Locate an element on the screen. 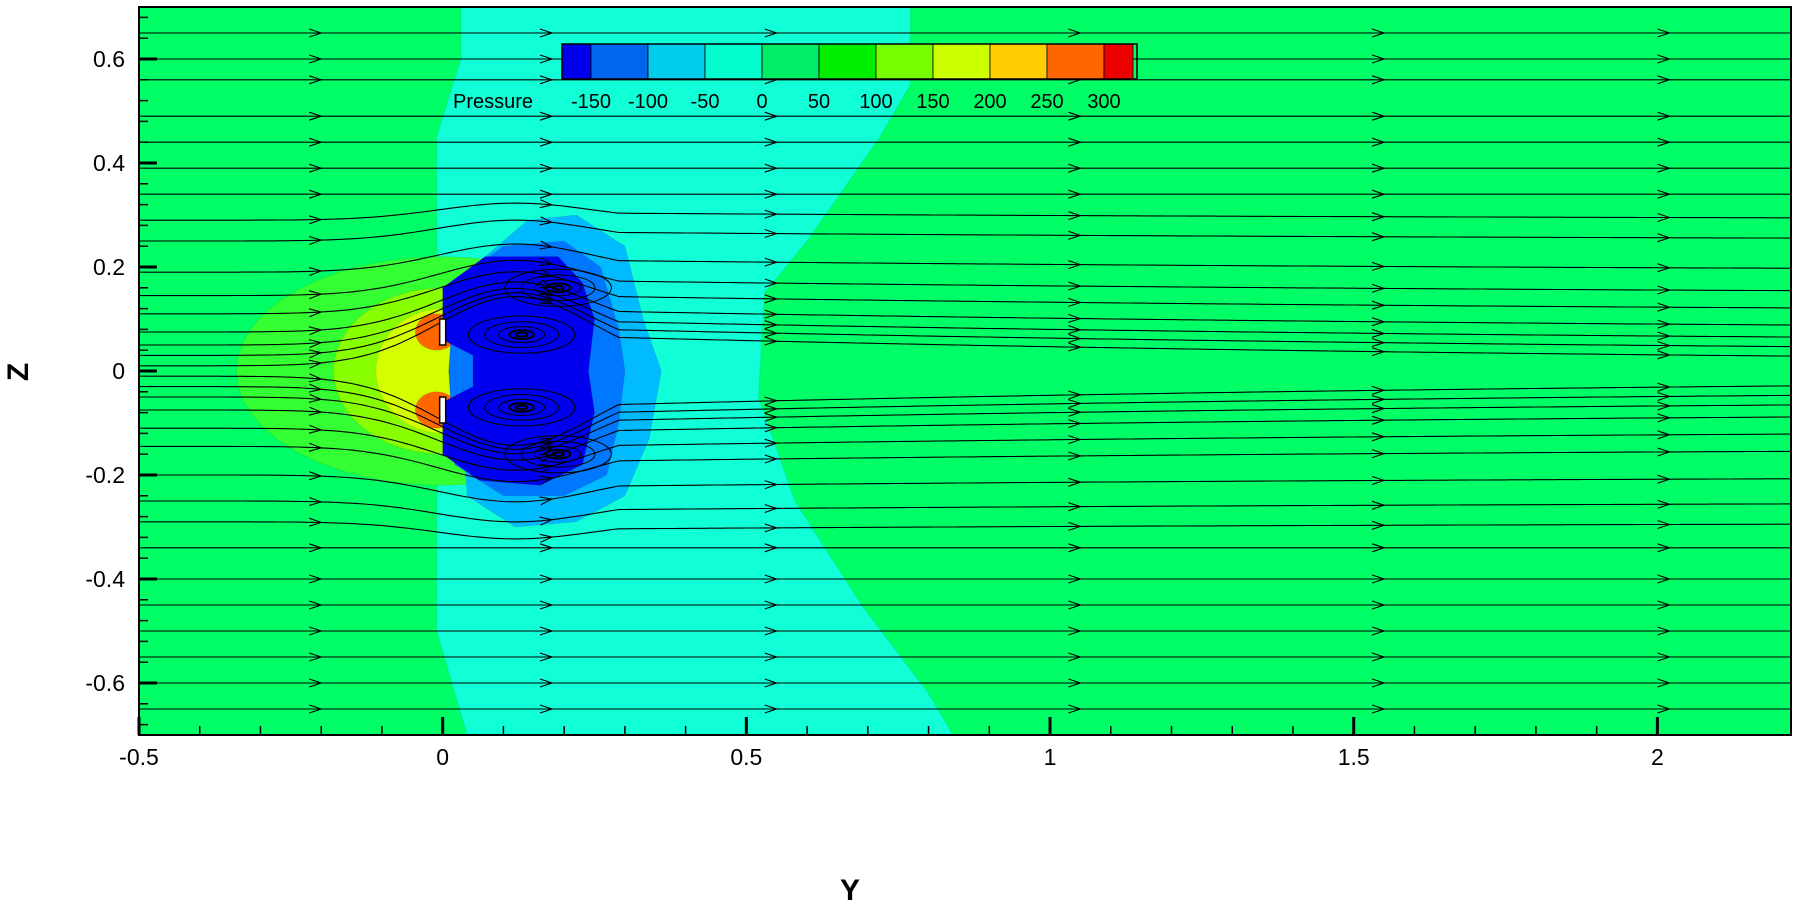 The width and height of the screenshot is (1794, 920). legend-title: Pressure is located at coordinates (493, 102).